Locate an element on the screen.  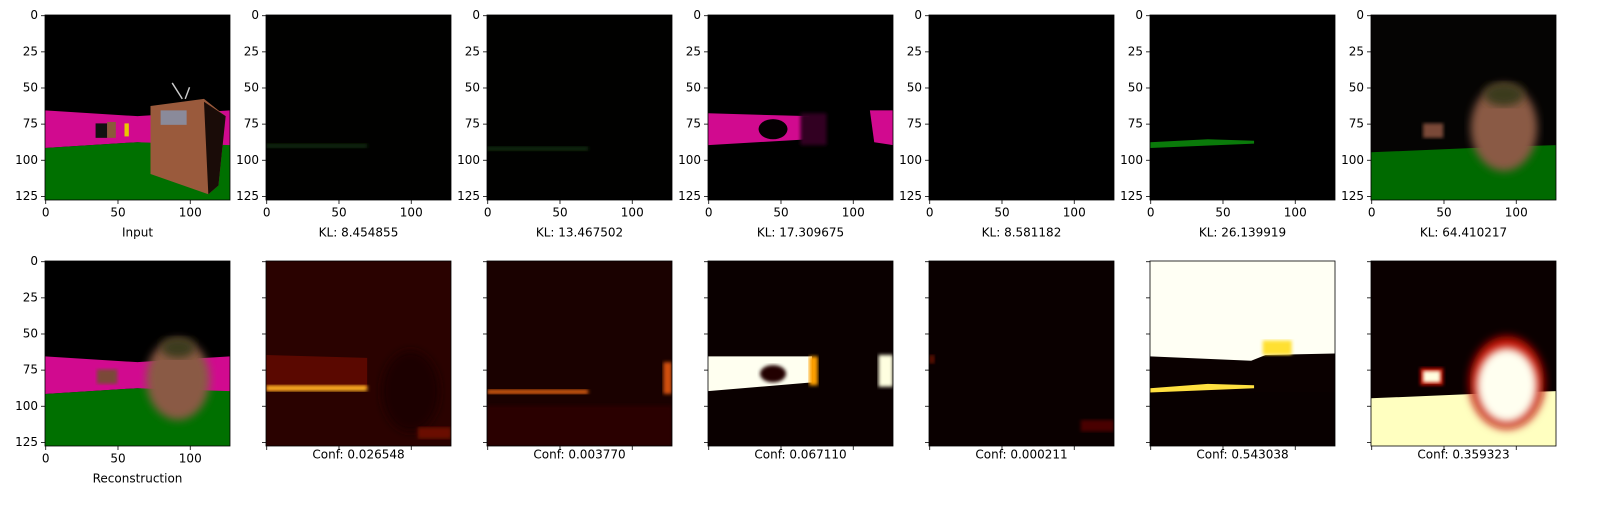
panel: 0 50 100 0 25 50 75 100 125 KL: 17.309675 is located at coordinates (786, 124).